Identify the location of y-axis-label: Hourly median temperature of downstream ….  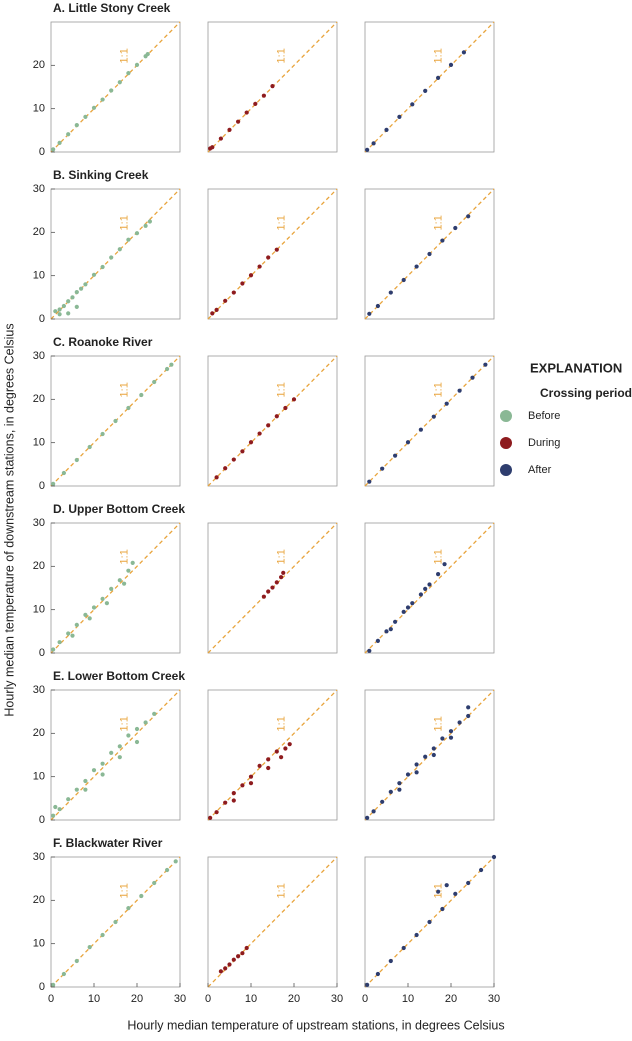
(9, 519).